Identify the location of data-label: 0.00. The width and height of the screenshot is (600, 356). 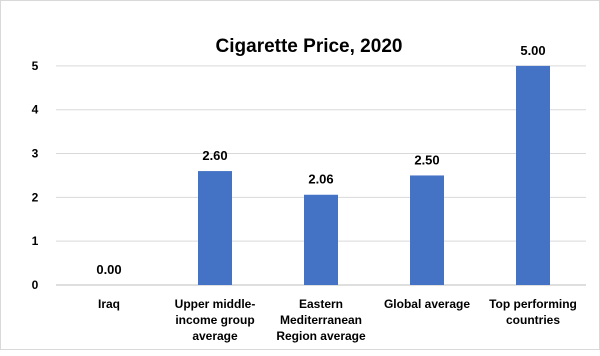
(108, 269).